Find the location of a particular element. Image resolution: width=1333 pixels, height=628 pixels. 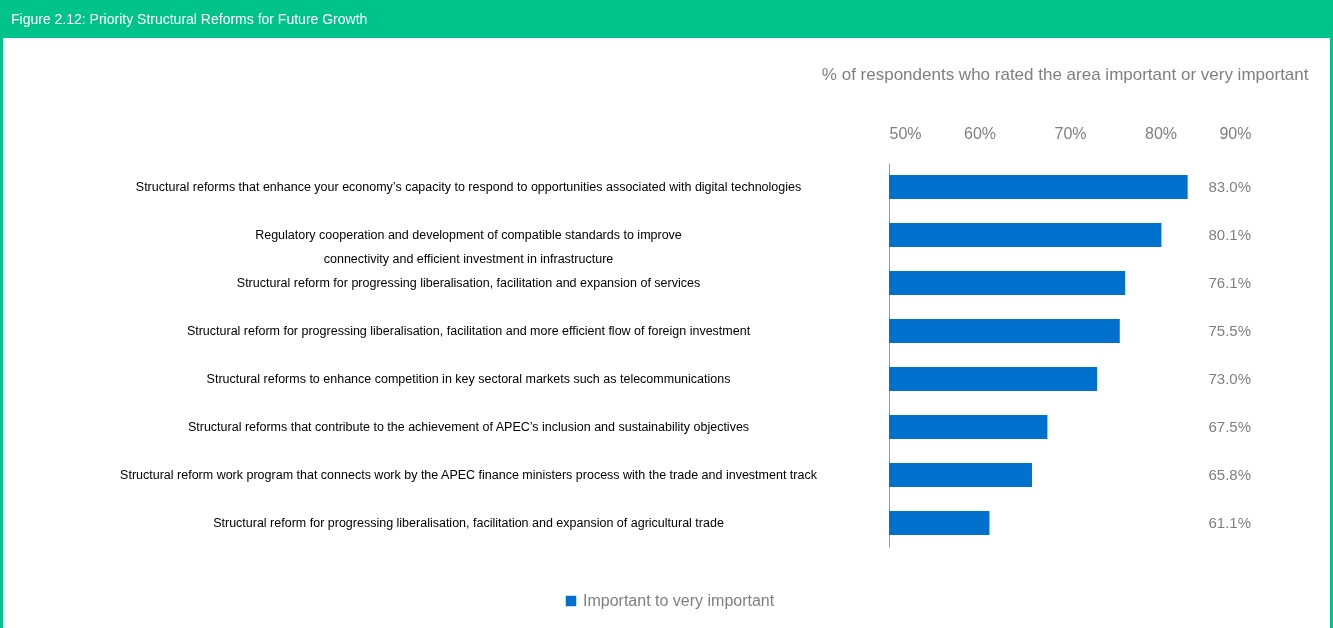

legend-label: Important to very important is located at coordinates (679, 600).